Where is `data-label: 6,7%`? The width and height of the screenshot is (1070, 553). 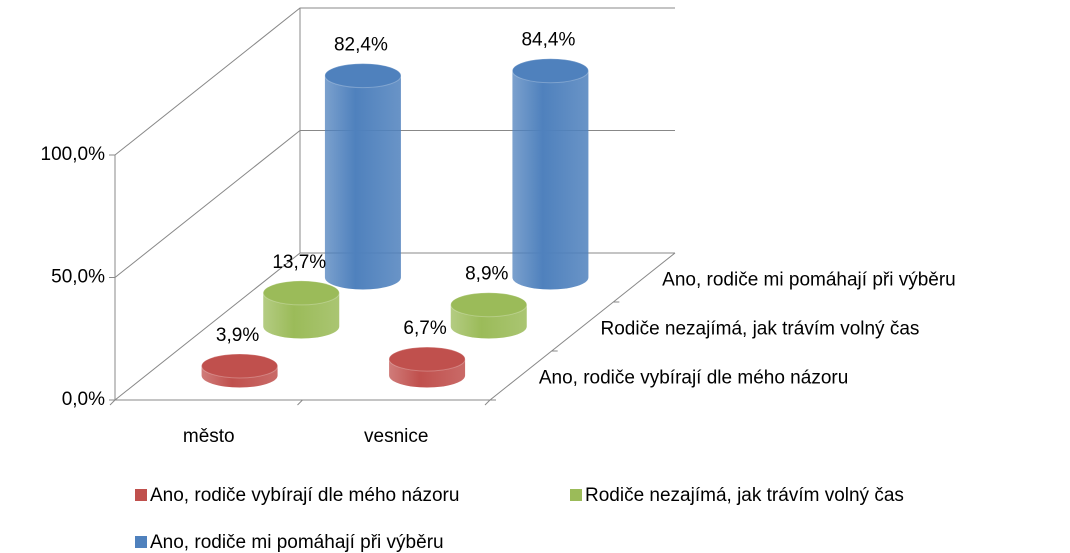
data-label: 6,7% is located at coordinates (424, 328).